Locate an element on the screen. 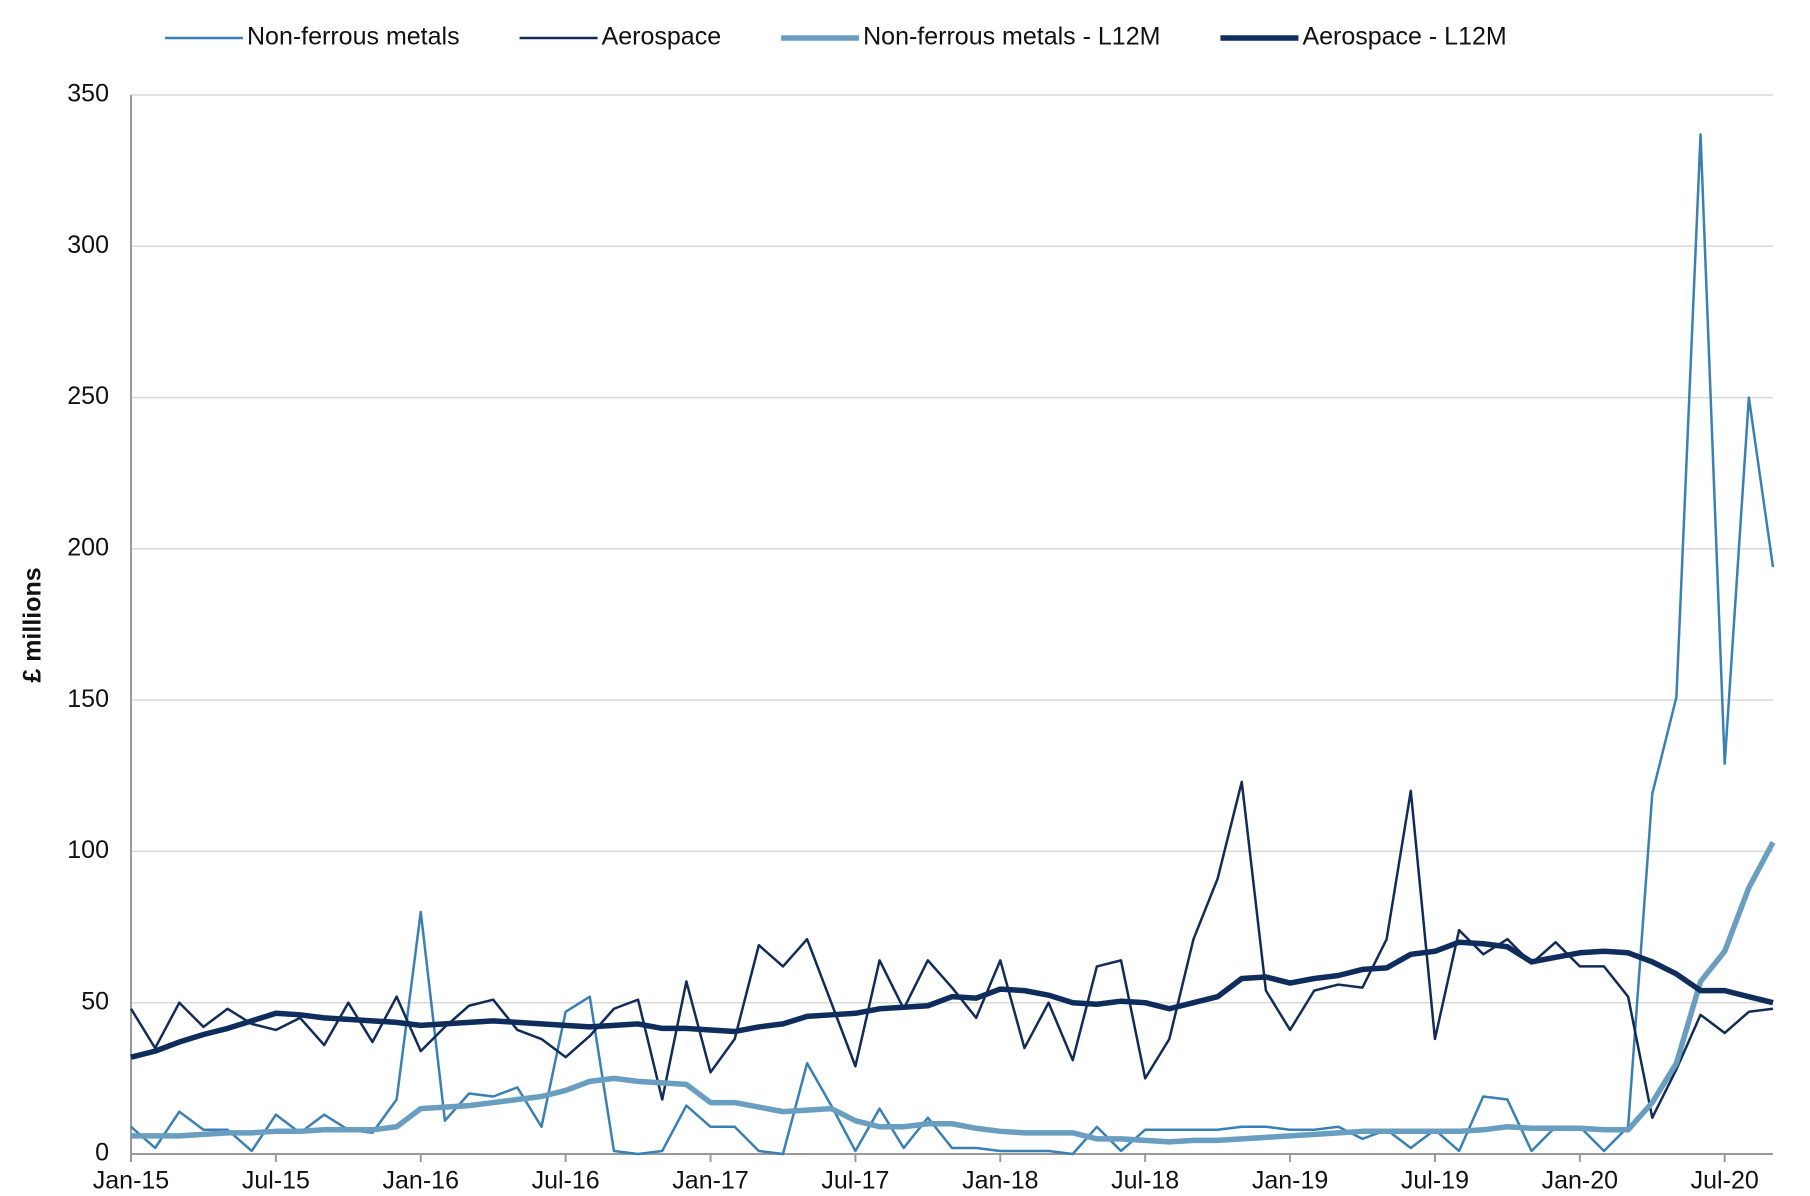 This screenshot has height=1196, width=1810. y-tick-label: 100 is located at coordinates (88, 850).